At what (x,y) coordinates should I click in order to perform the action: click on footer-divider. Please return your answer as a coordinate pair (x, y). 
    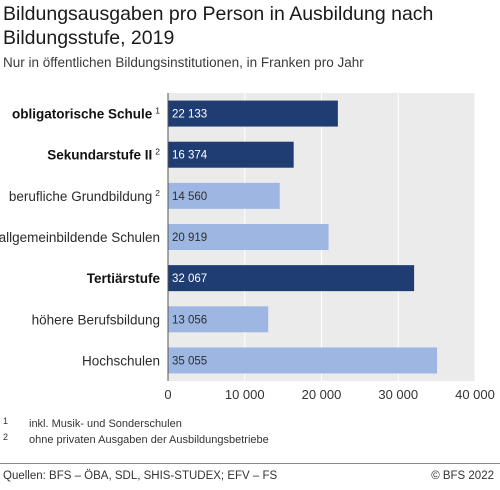
    Looking at the image, I should click on (250, 463).